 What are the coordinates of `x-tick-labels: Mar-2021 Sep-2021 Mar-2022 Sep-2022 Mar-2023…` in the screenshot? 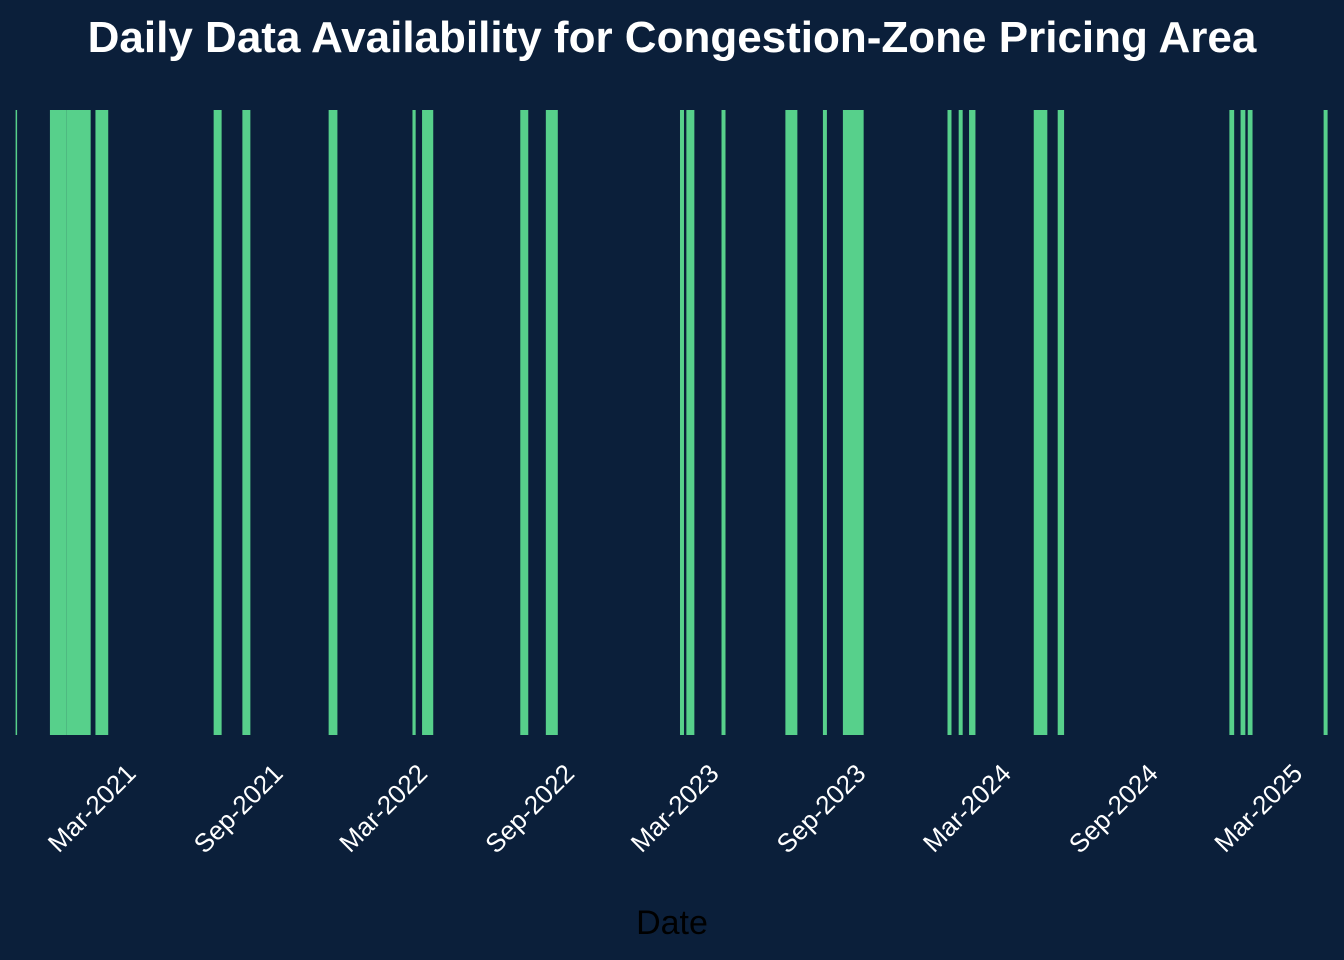 It's located at (675, 808).